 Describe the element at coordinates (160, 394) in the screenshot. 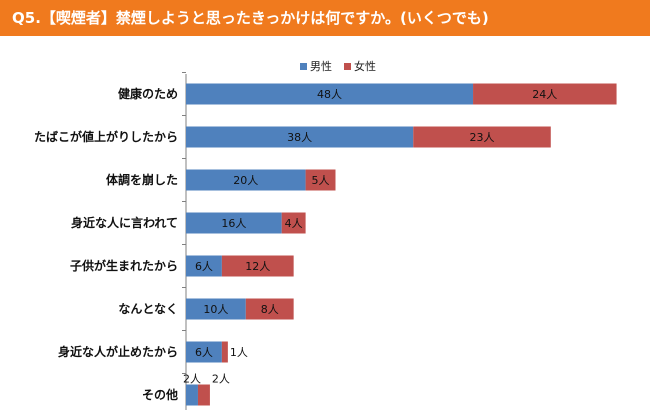

I see `category-label: その他` at that location.